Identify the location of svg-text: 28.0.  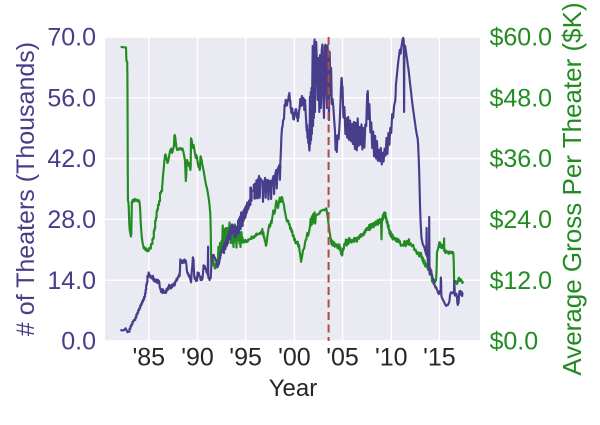
(71, 220).